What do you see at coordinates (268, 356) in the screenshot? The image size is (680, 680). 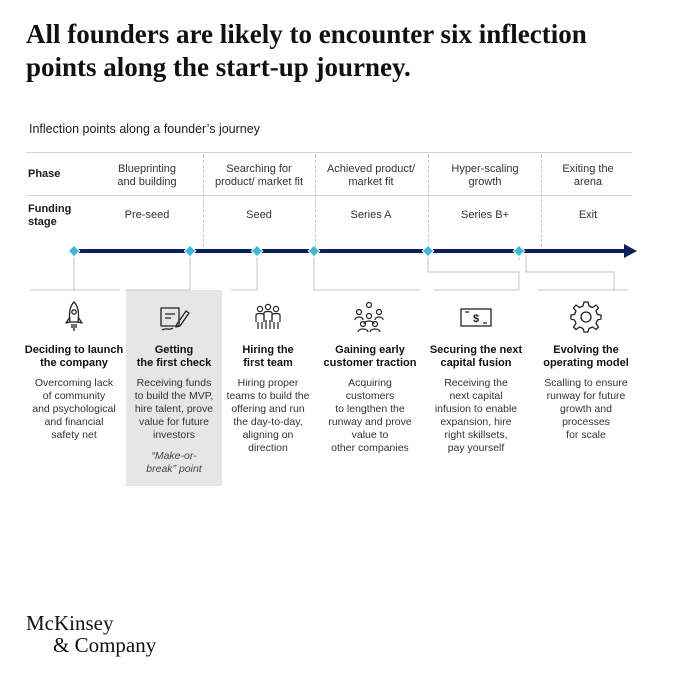 I see `point-title: Hiring the first team` at bounding box center [268, 356].